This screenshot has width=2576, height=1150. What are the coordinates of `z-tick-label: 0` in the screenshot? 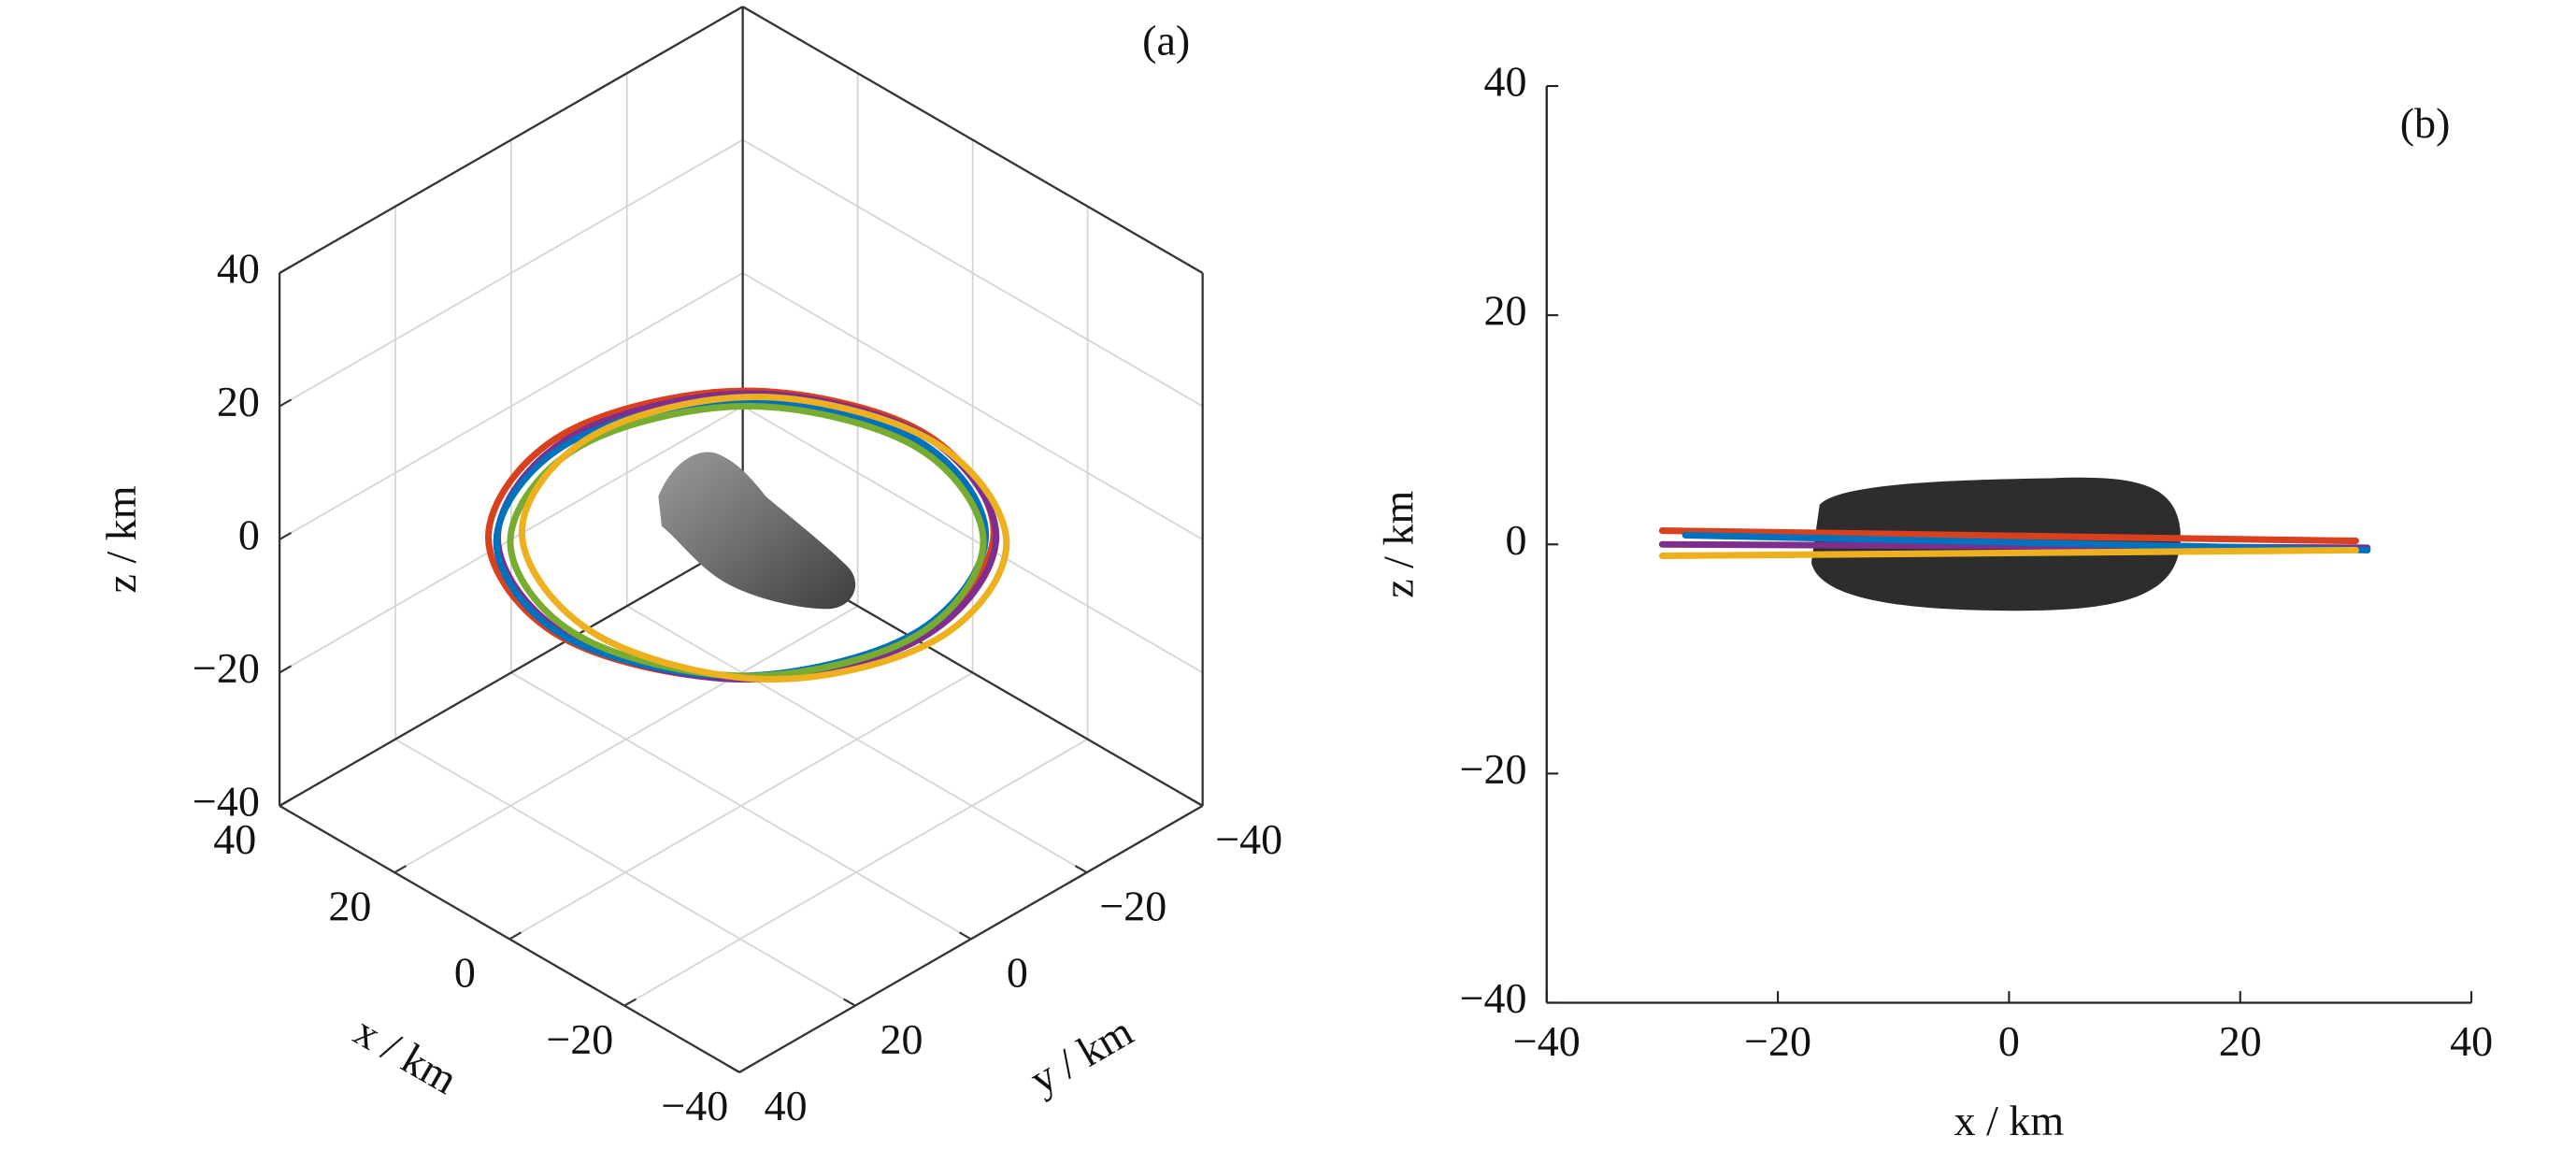 It's located at (249, 535).